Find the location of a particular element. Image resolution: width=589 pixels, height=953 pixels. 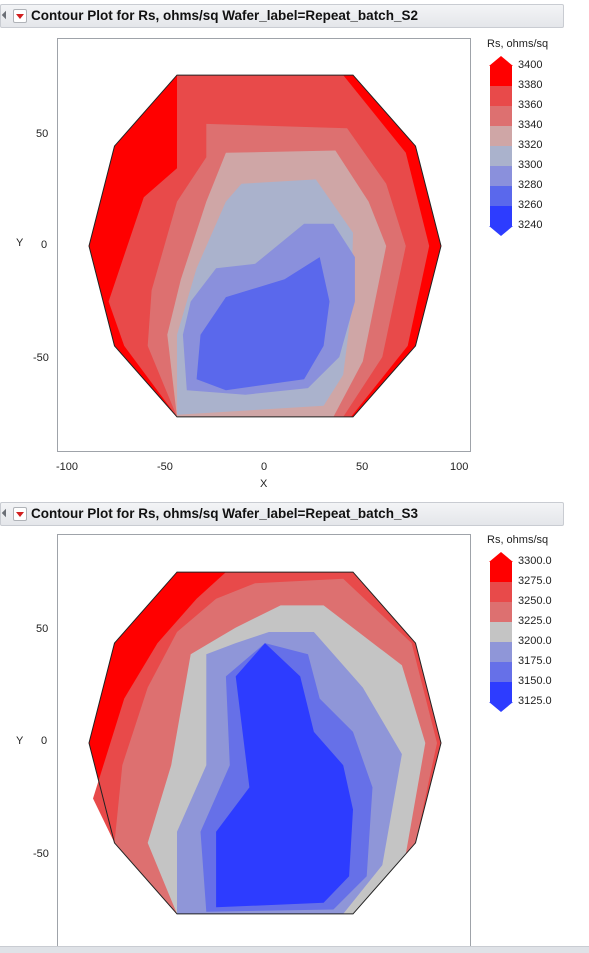

legend-level-label: 3360 is located at coordinates (530, 105).